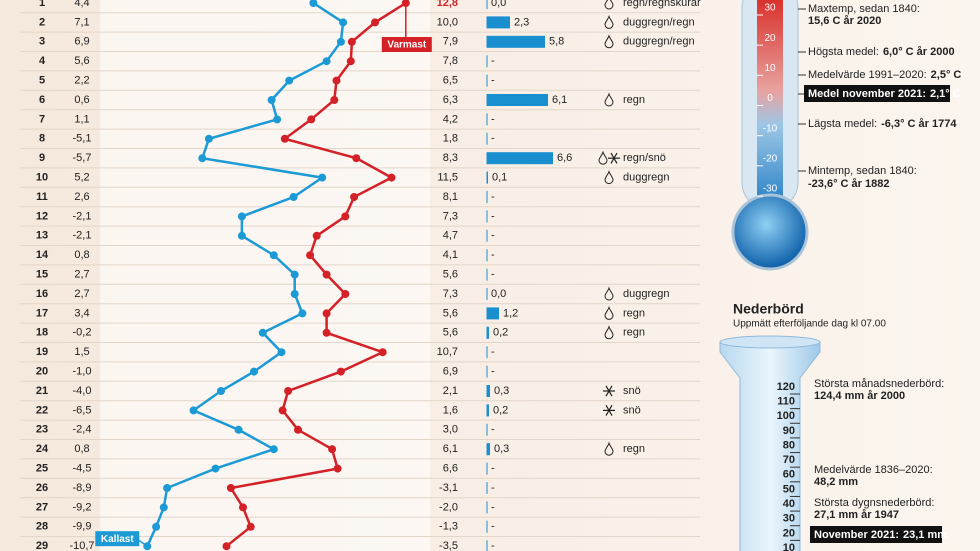 This screenshot has height=551, width=980. Describe the element at coordinates (770, 158) in the screenshot. I see `thermo-tick-label: -20` at that location.